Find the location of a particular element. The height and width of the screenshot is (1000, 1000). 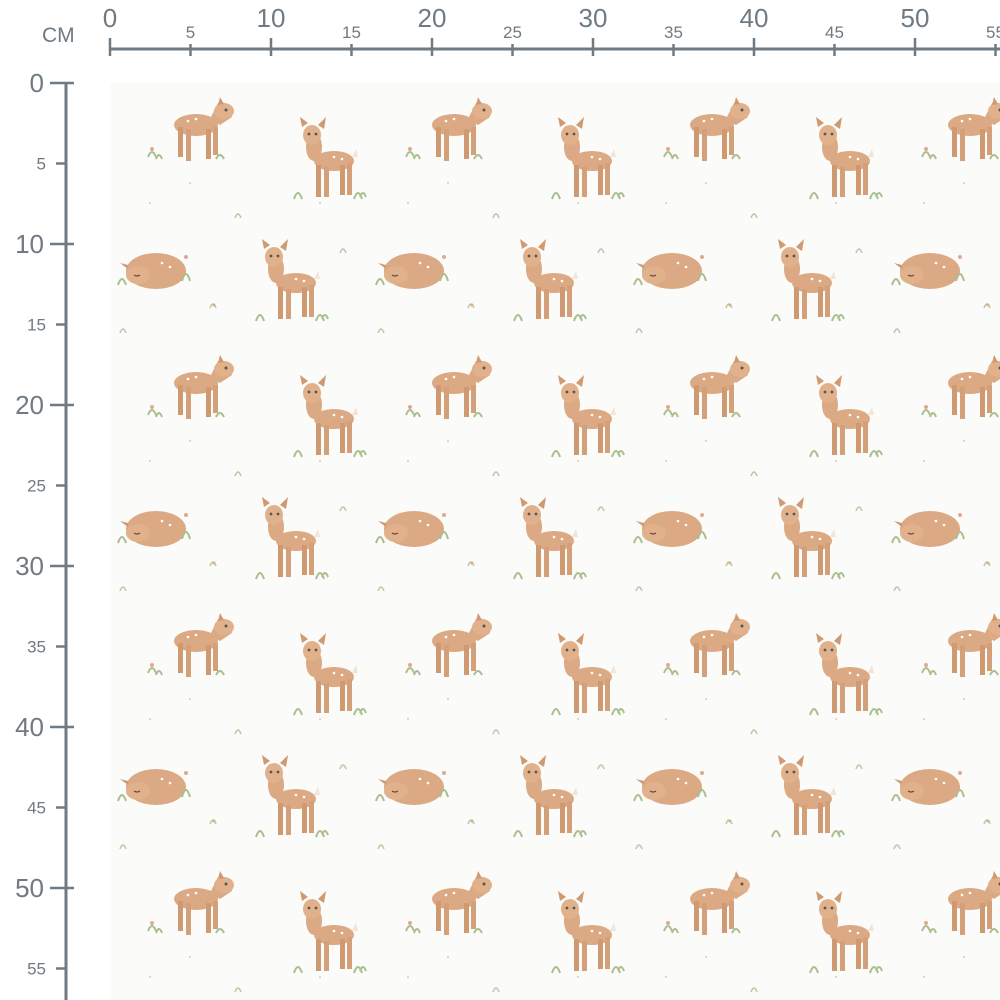

horizontal-tick-label: 35 is located at coordinates (673, 32).